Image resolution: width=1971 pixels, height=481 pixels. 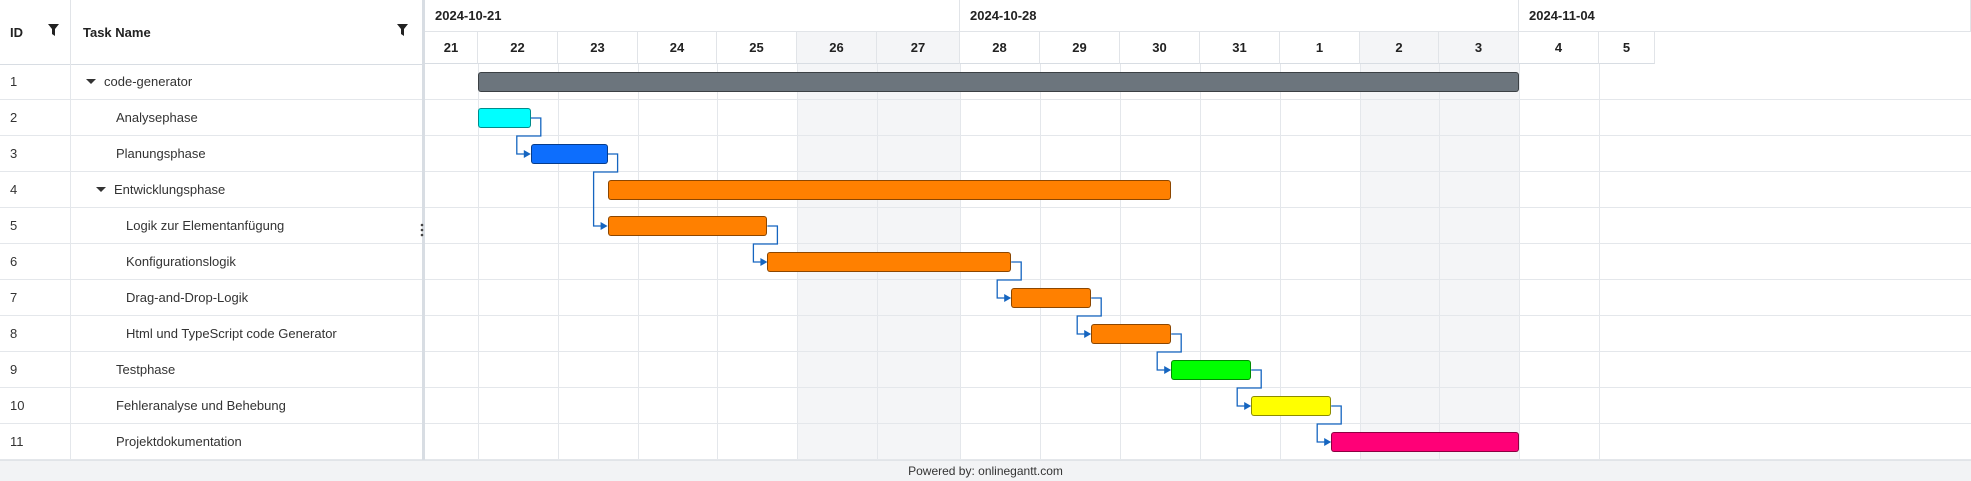 What do you see at coordinates (117, 32) in the screenshot?
I see `column-header-task-name-label: Task Name` at bounding box center [117, 32].